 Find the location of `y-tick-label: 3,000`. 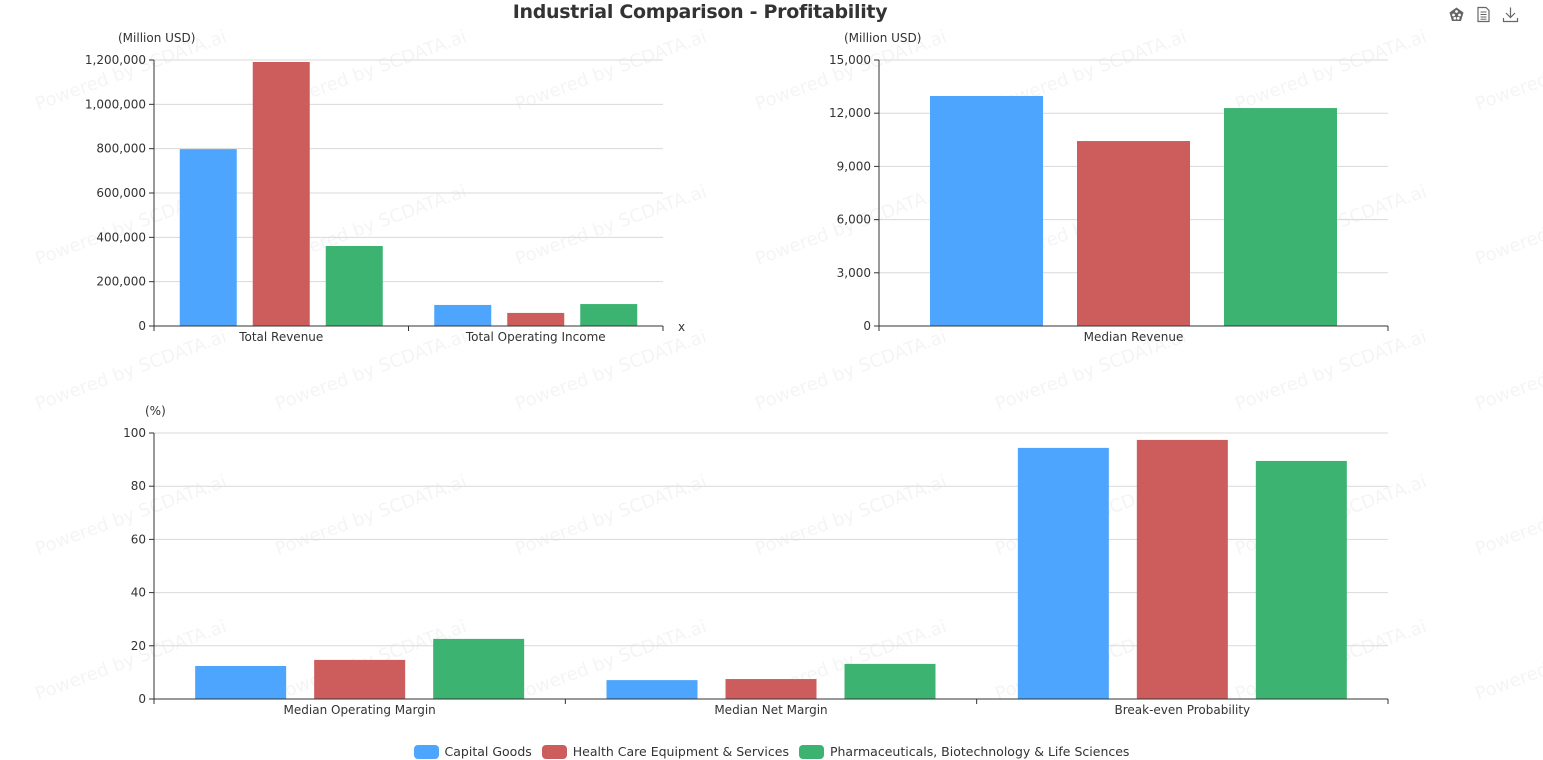

y-tick-label: 3,000 is located at coordinates (854, 273).